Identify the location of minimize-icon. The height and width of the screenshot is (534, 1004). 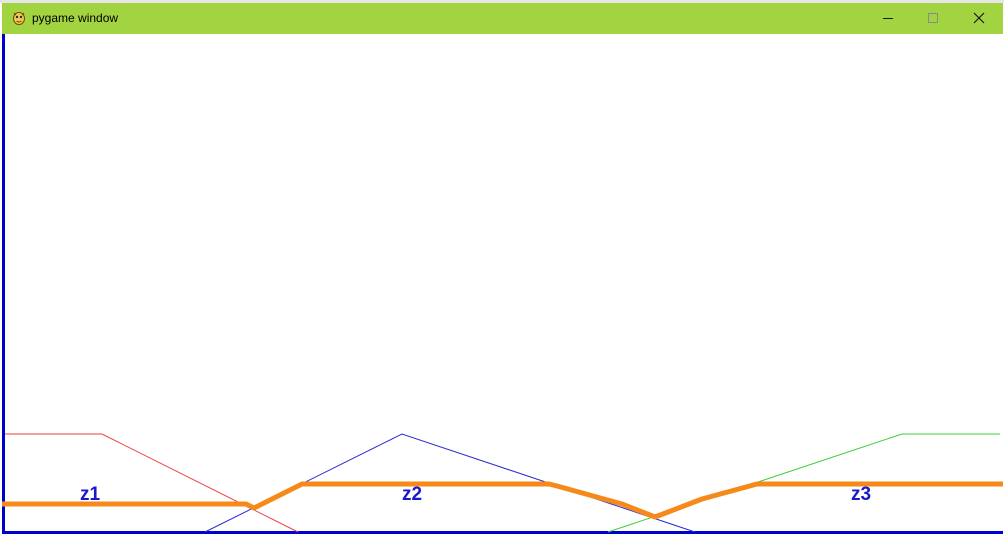
(888, 18).